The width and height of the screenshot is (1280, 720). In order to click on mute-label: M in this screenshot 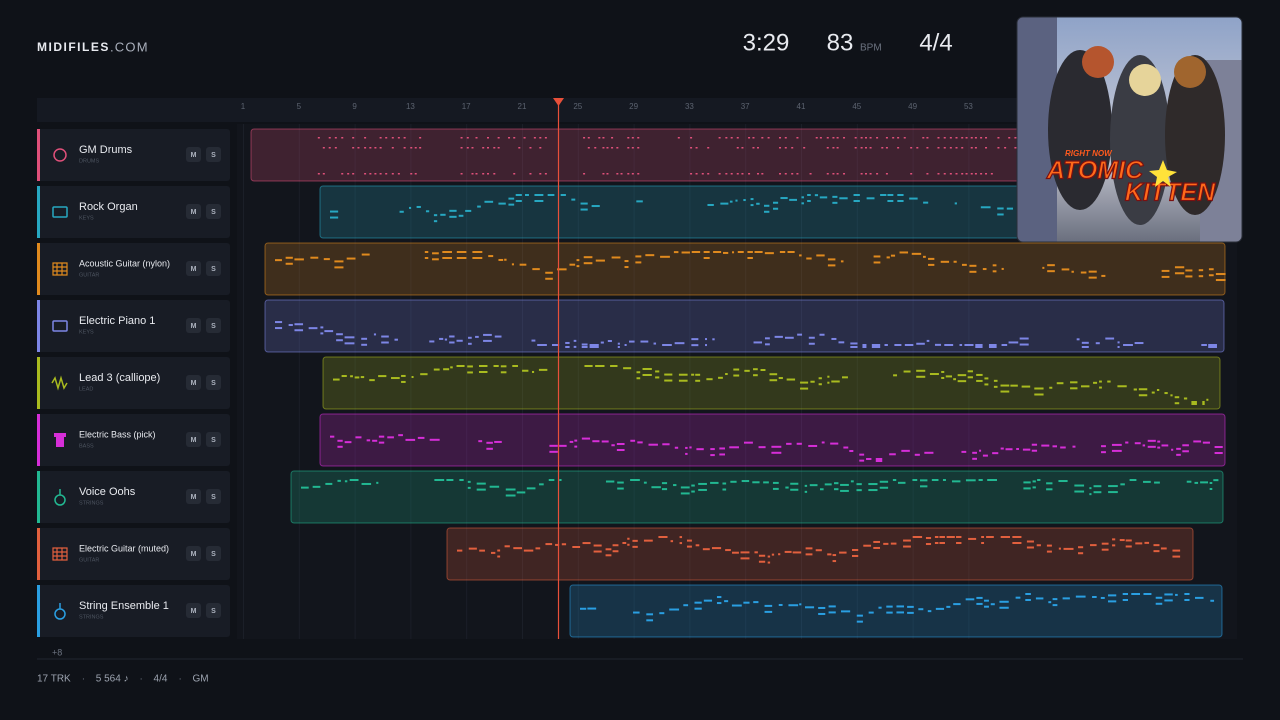, I will do `click(194, 497)`.